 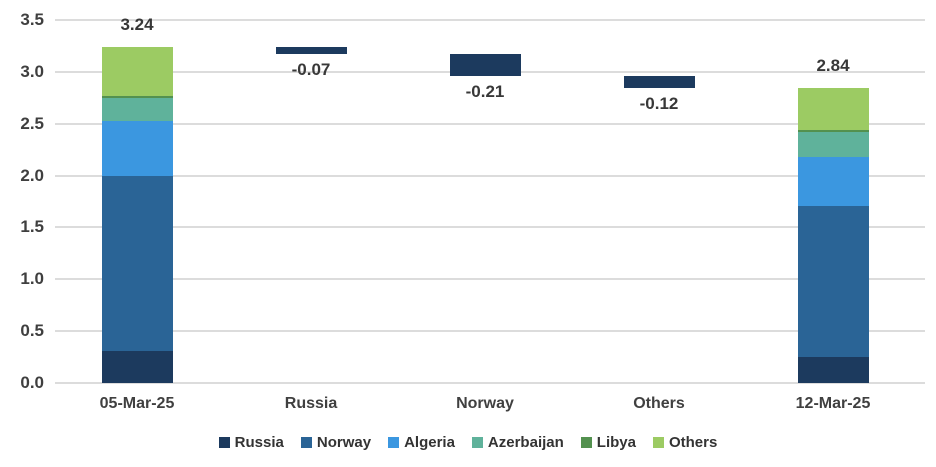 I want to click on legend-label: Others, so click(x=693, y=442).